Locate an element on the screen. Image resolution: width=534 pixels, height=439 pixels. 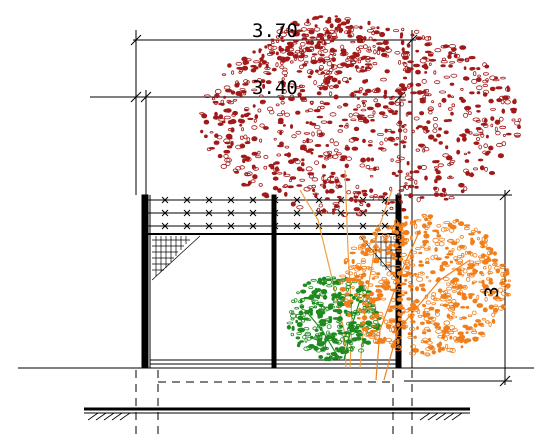
barb is located at coordinates (253, 213).